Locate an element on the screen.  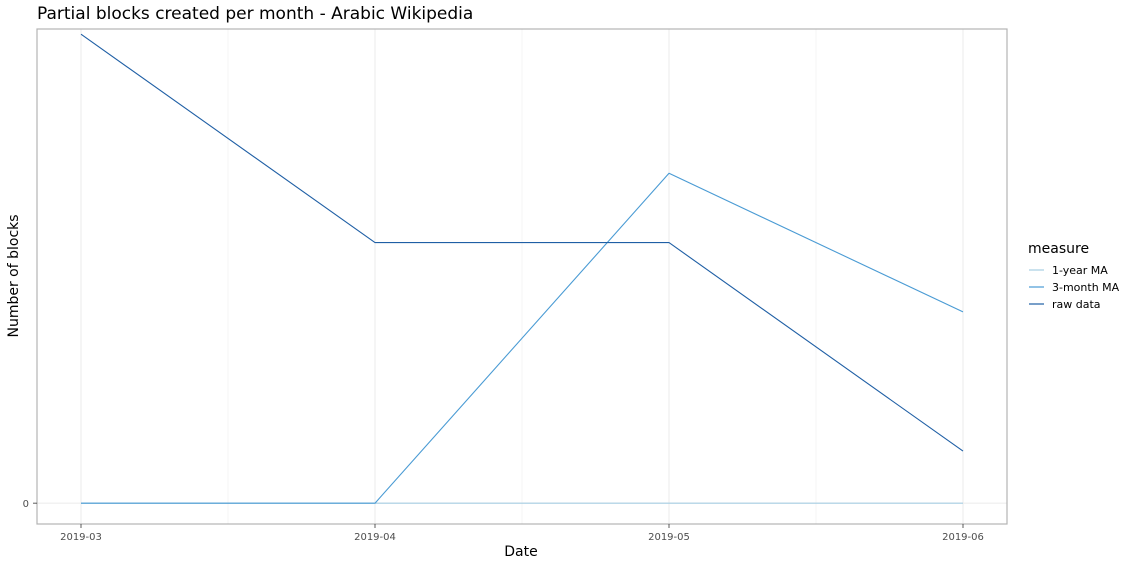
legend-label-1-year-ma: 1-year MA is located at coordinates (1080, 270).